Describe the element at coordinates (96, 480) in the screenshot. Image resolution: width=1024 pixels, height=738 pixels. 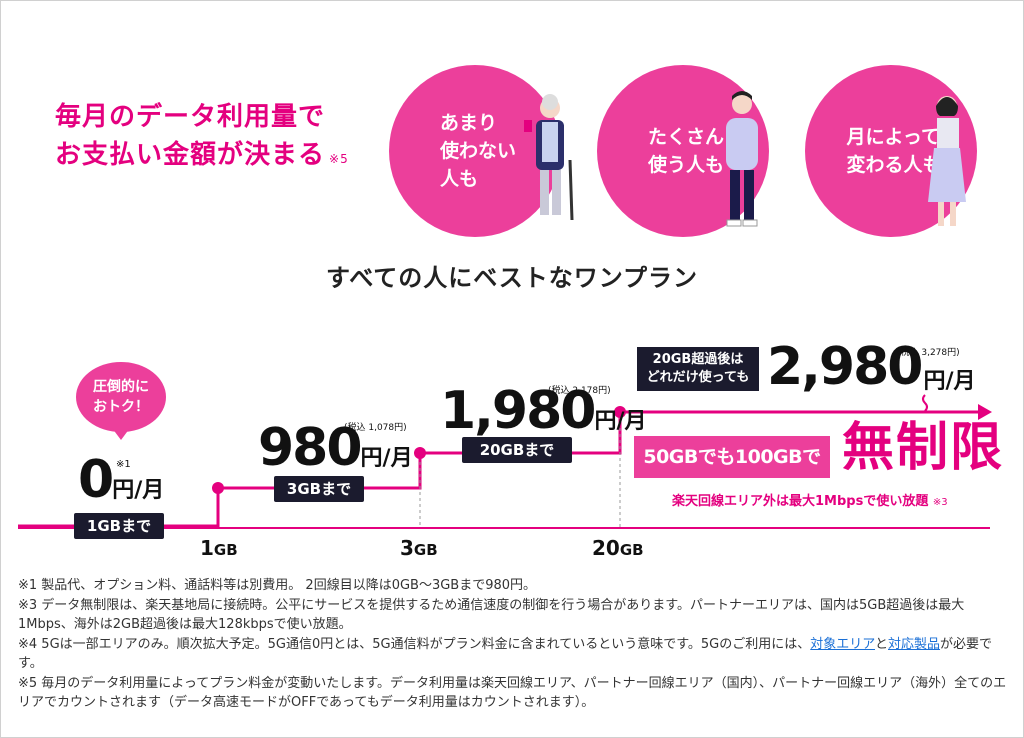
I see `price-tier-0-value: 0` at that location.